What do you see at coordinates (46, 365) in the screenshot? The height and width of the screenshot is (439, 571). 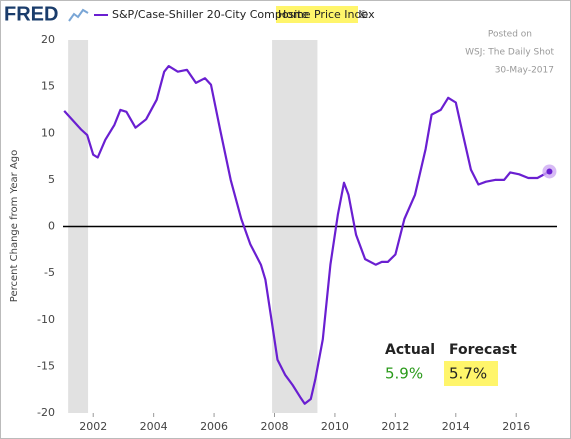 I see `y-tick-label: -15` at bounding box center [46, 365].